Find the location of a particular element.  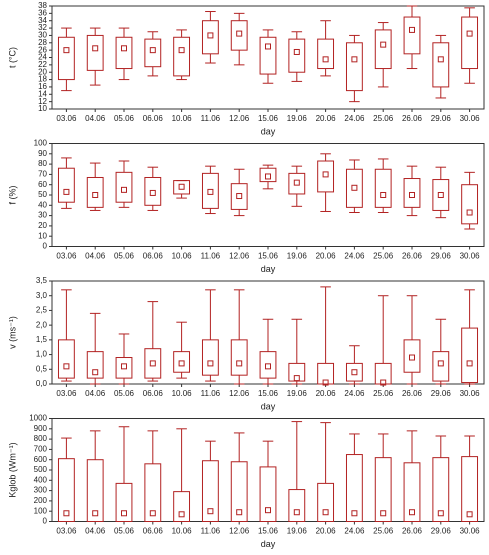

x-tick-label: 11.06 is located at coordinates (211, 256).